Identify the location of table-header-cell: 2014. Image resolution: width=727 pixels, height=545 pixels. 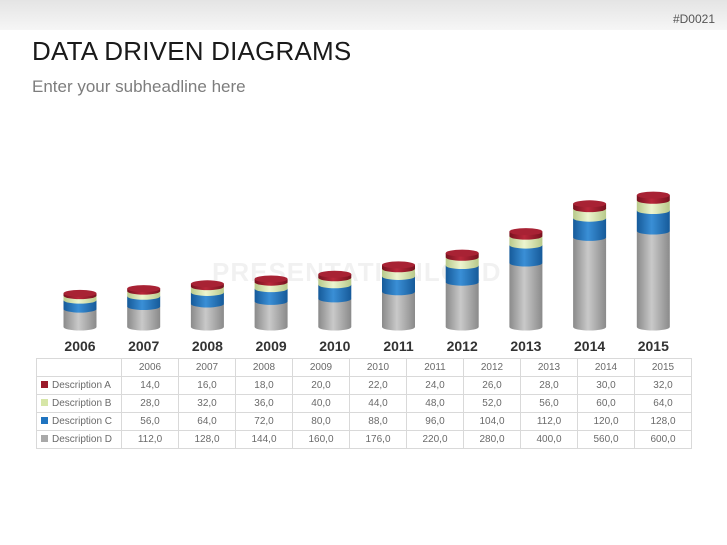
(606, 367).